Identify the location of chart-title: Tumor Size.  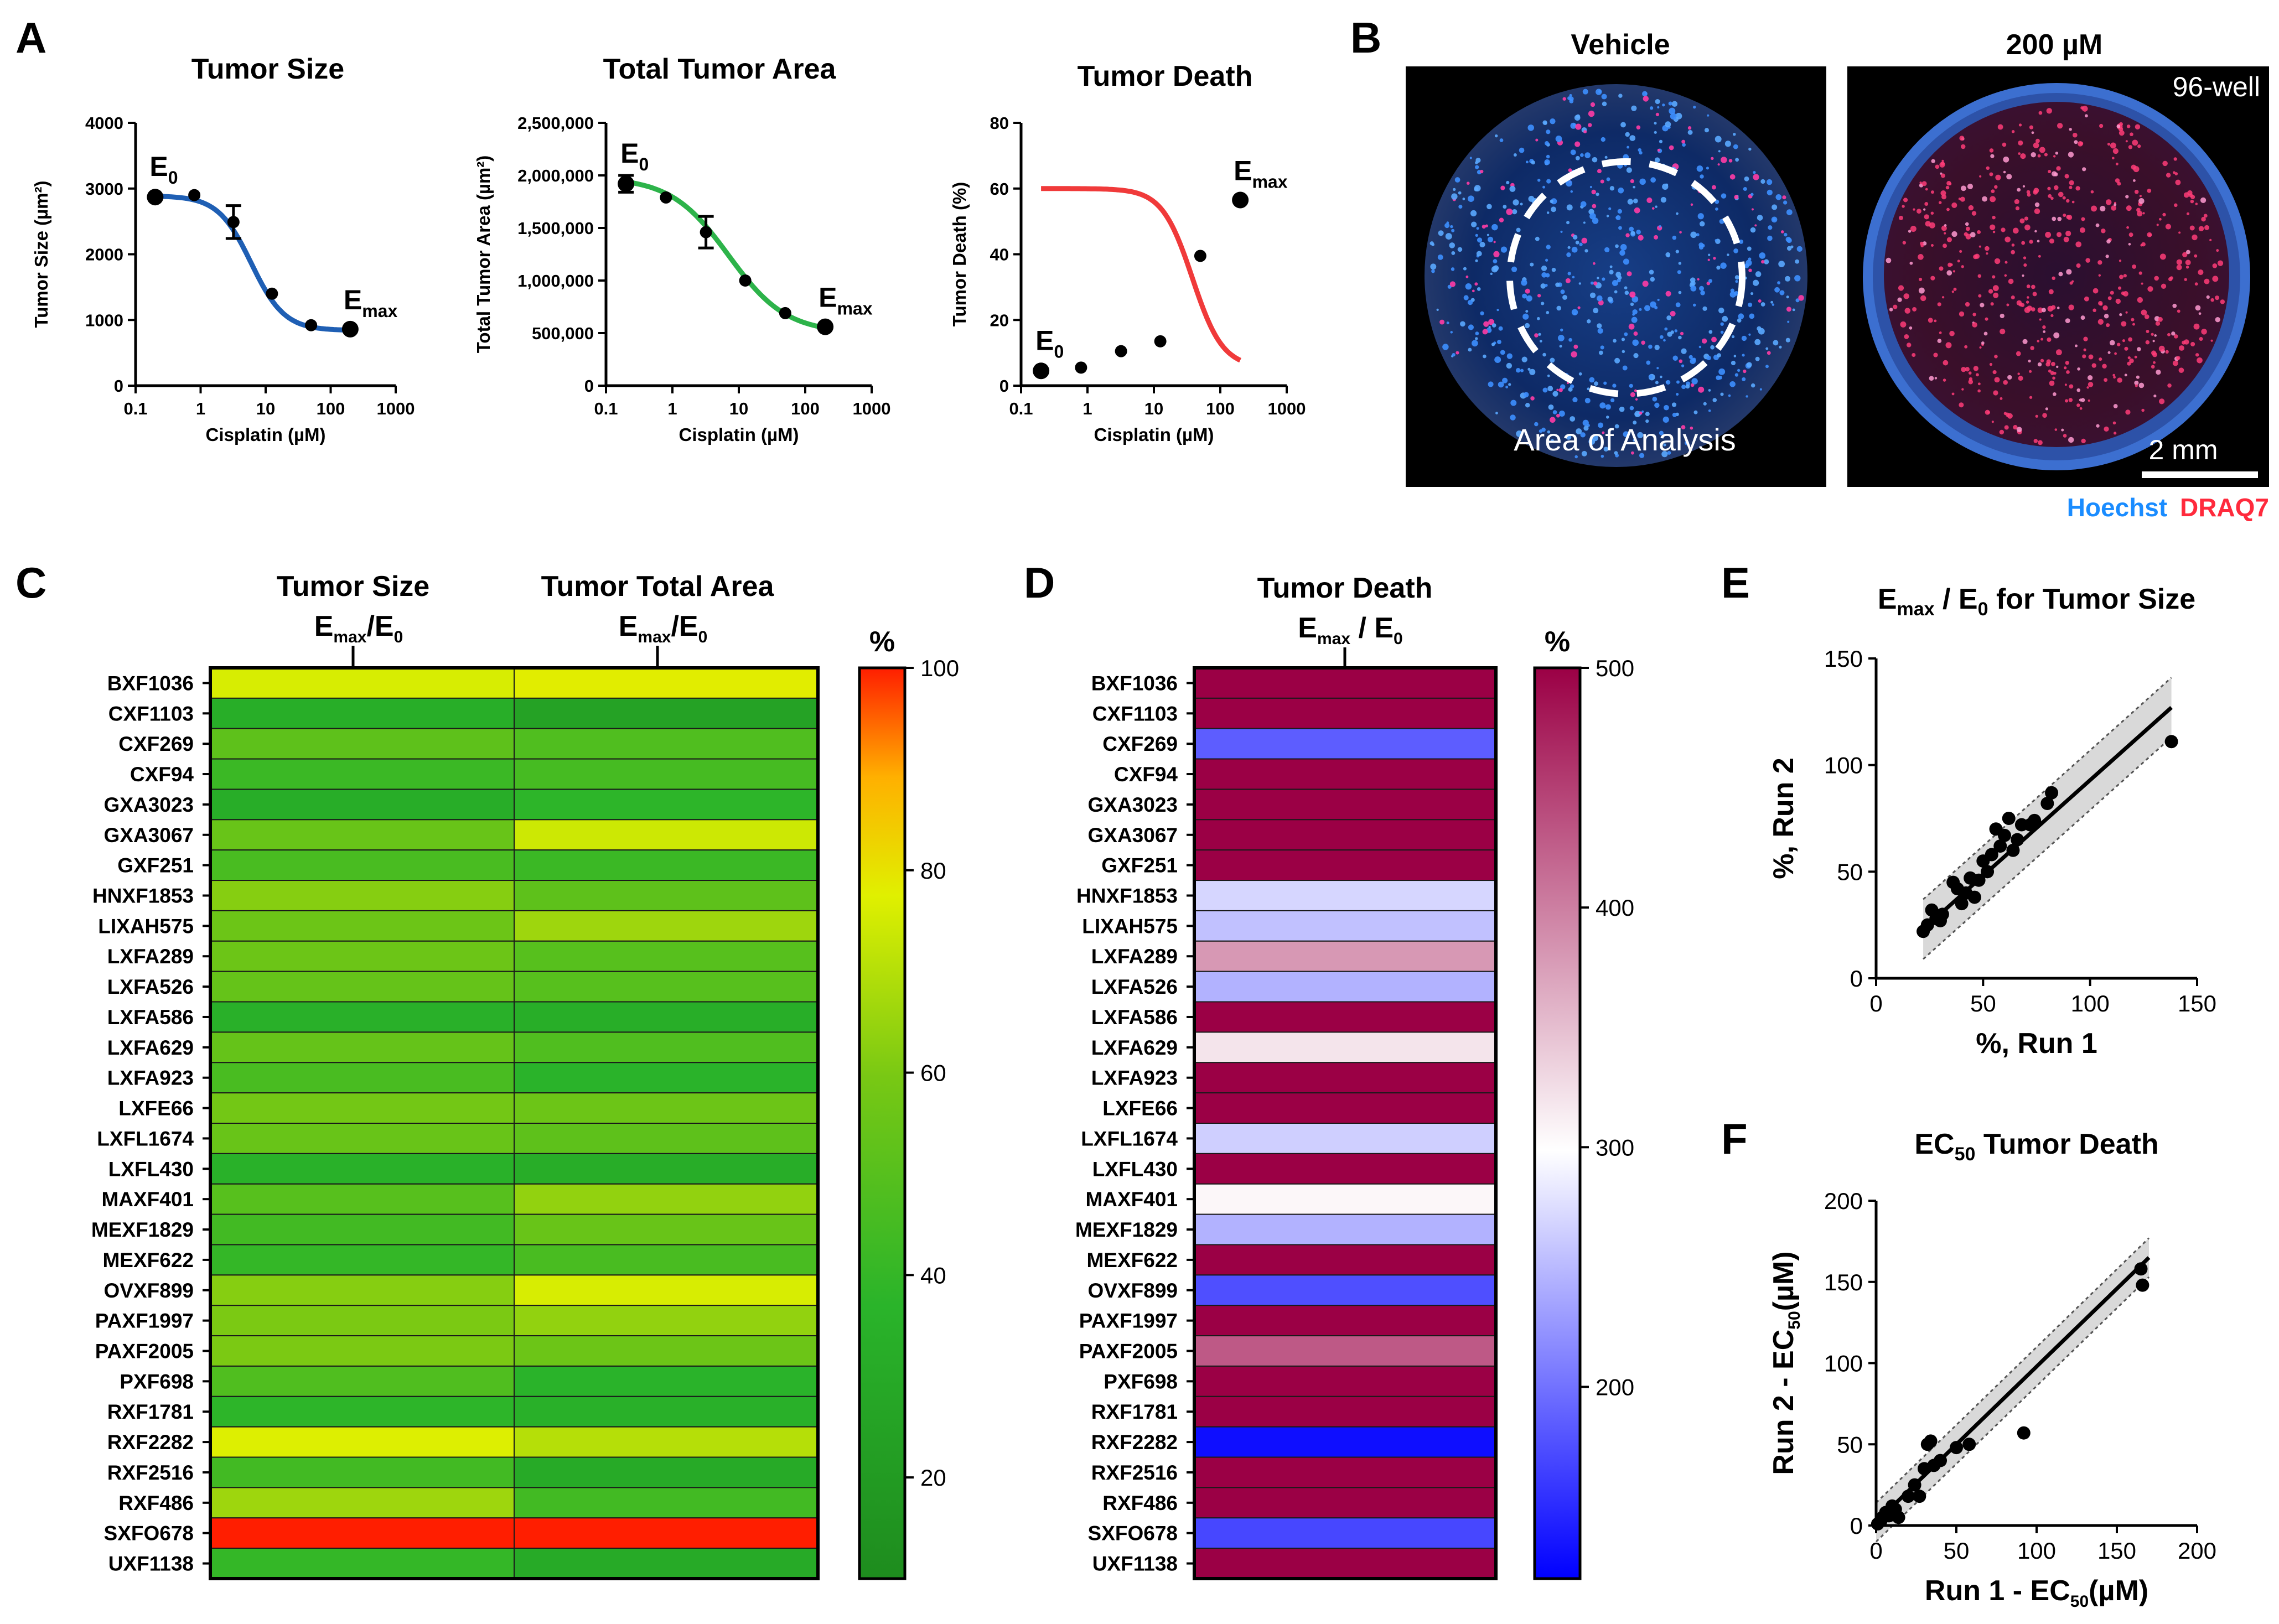
(268, 69).